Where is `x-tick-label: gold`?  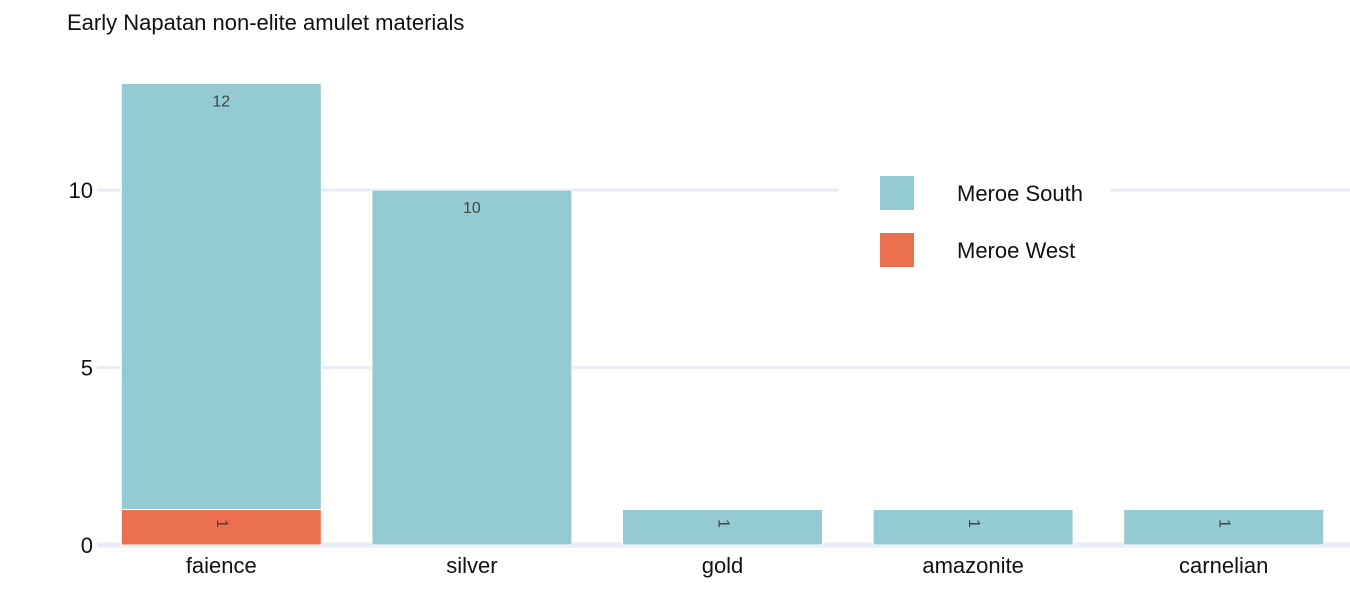 x-tick-label: gold is located at coordinates (723, 565).